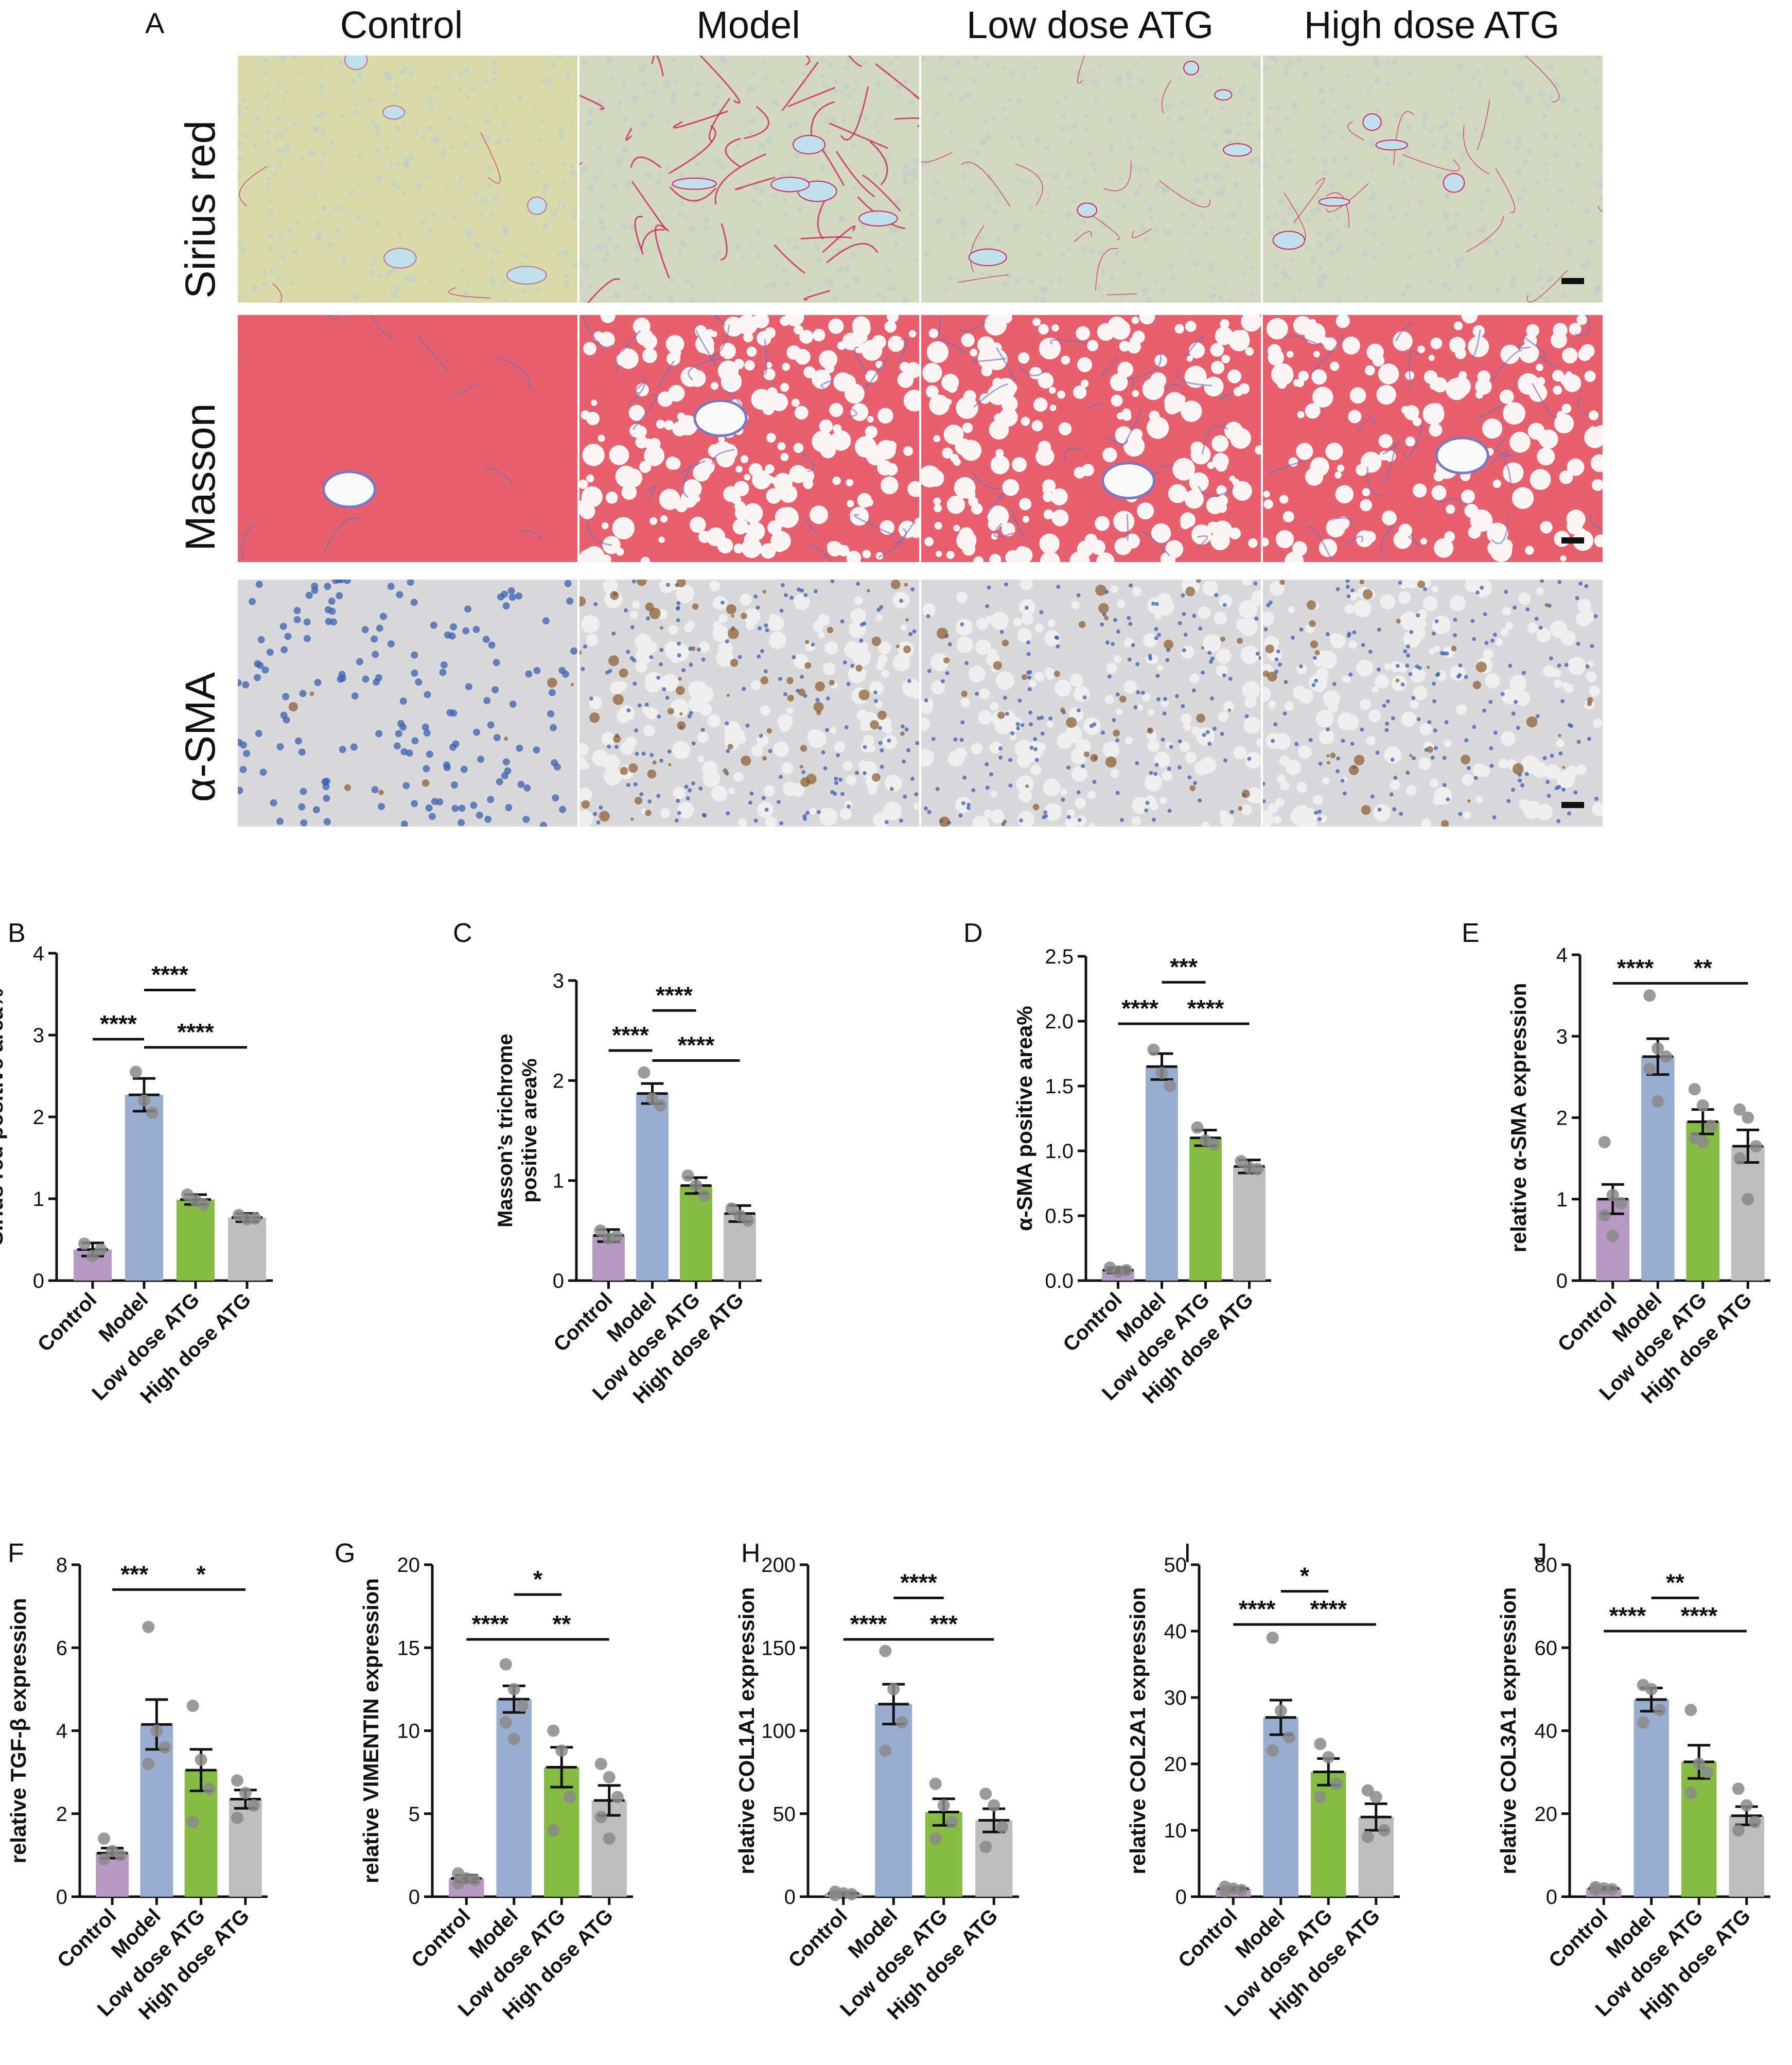 This screenshot has width=1792, height=2065. What do you see at coordinates (1060, 1086) in the screenshot?
I see `y-tick-label: 1.5` at bounding box center [1060, 1086].